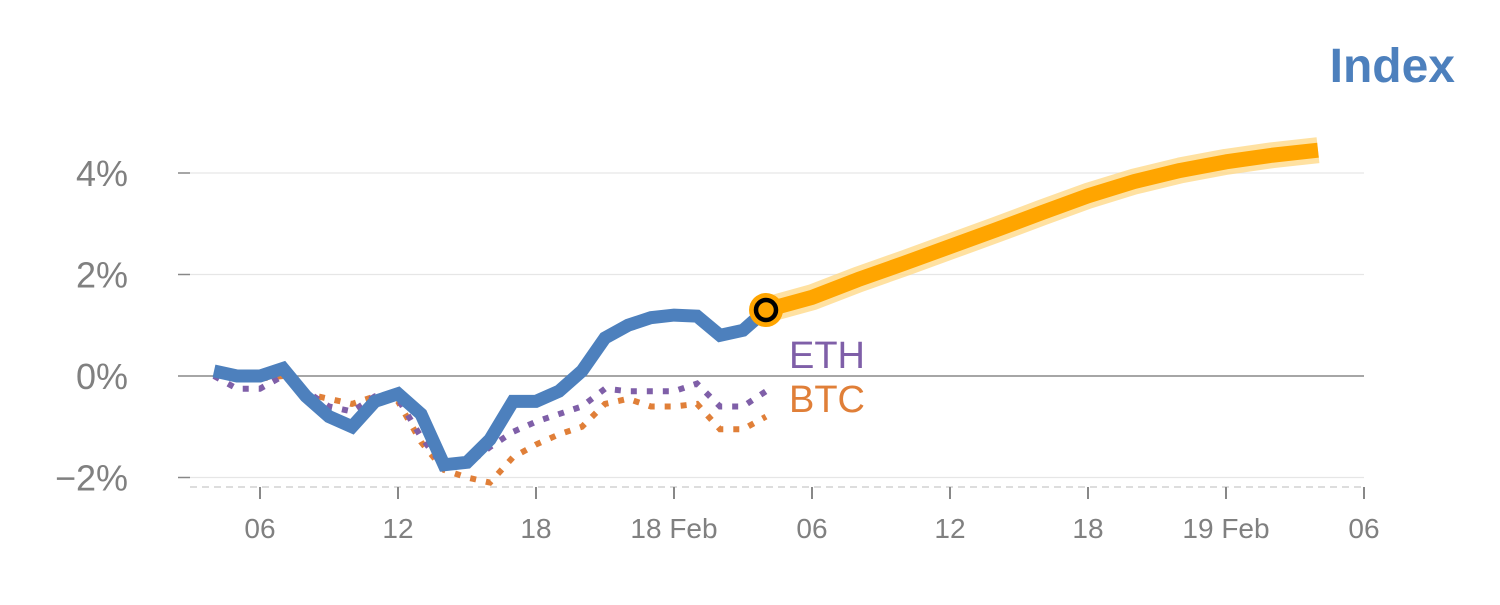 This screenshot has width=1500, height=605. Describe the element at coordinates (1041, 230) in the screenshot. I see `forecast-line` at that location.